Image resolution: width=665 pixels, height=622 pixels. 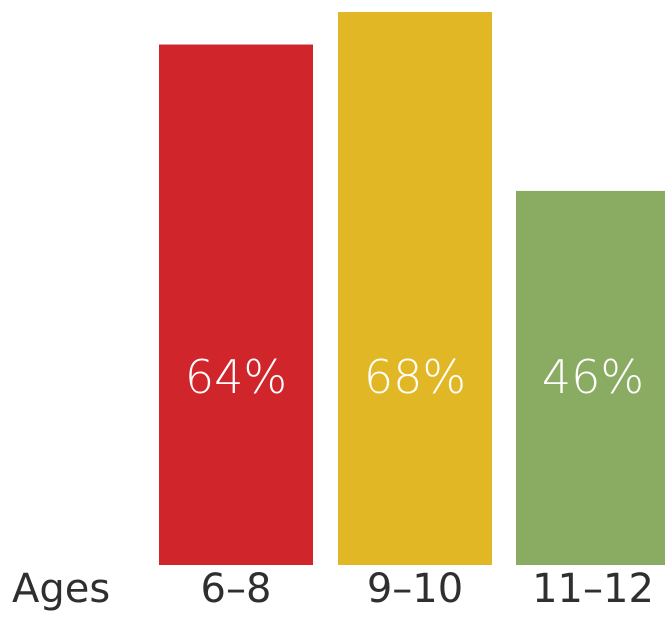 I want to click on x-axis-title: Ages, so click(x=61, y=589).